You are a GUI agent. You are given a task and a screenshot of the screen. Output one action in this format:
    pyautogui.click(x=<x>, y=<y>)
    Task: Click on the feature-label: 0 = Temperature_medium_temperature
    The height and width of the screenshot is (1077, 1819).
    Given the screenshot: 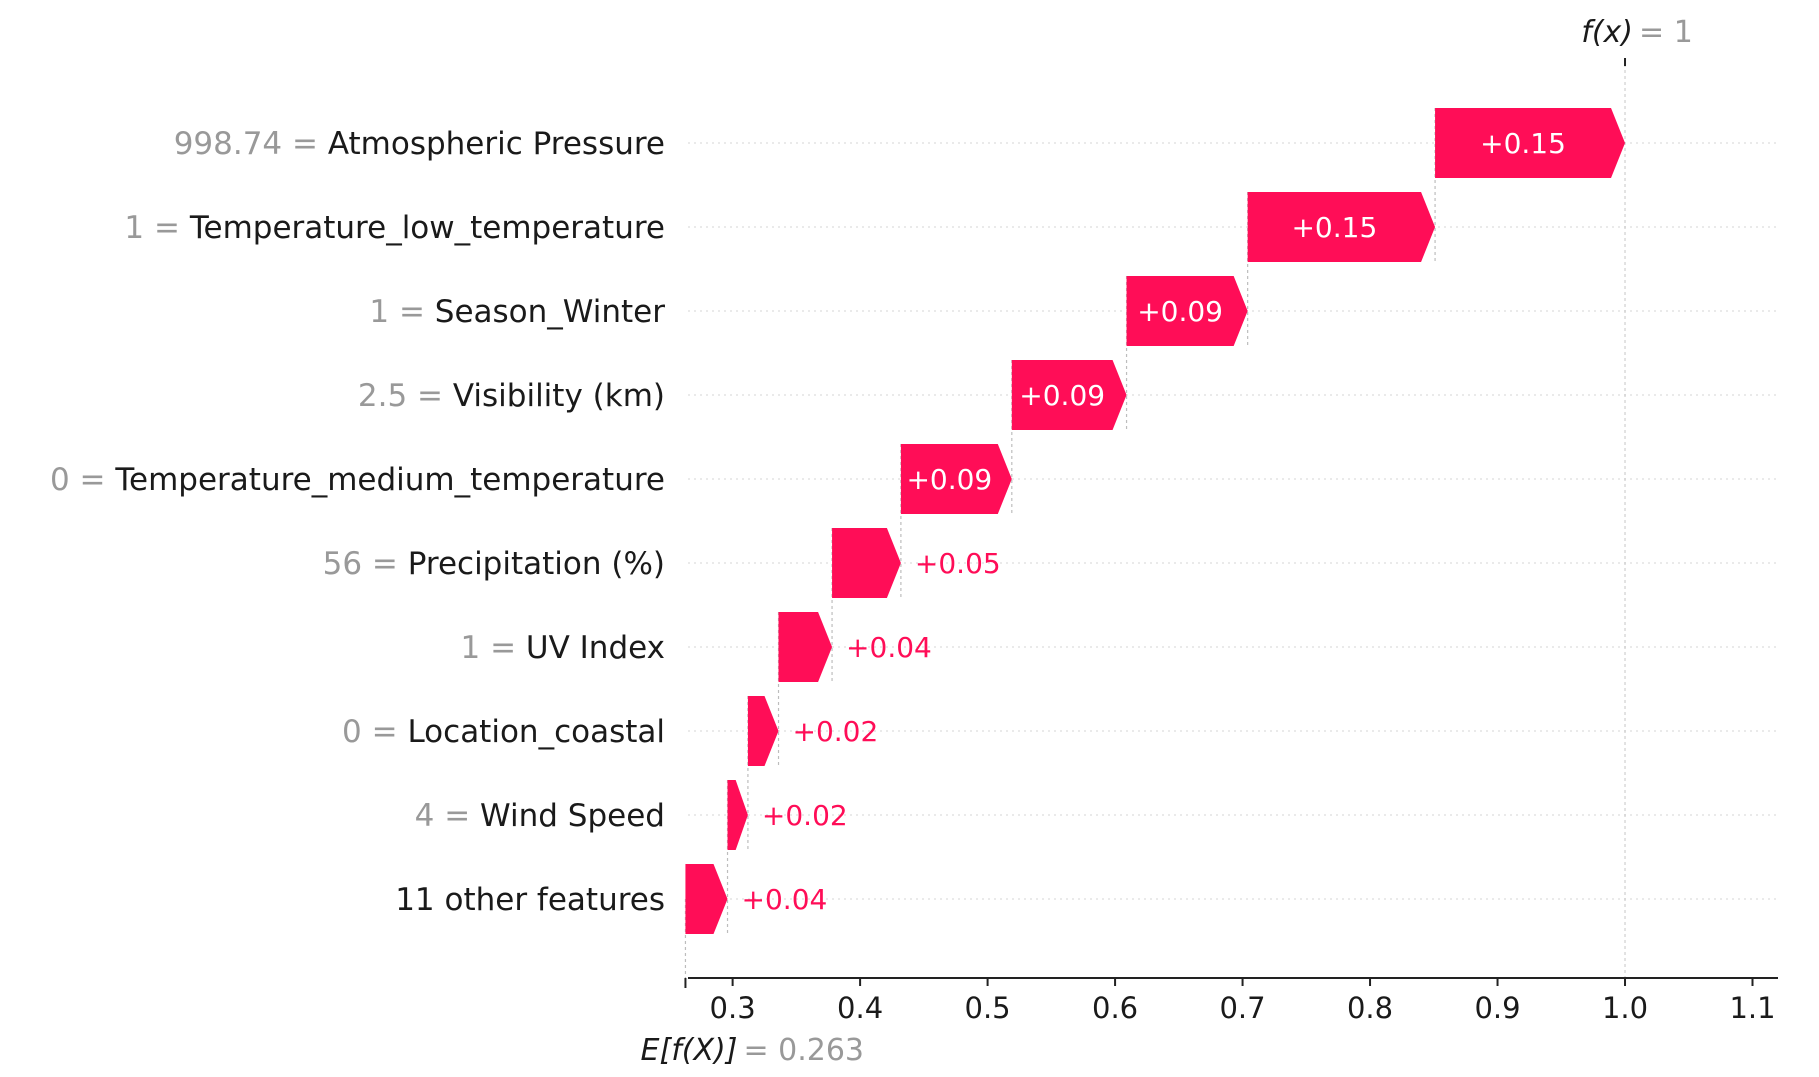 What is the action you would take?
    pyautogui.click(x=357, y=480)
    